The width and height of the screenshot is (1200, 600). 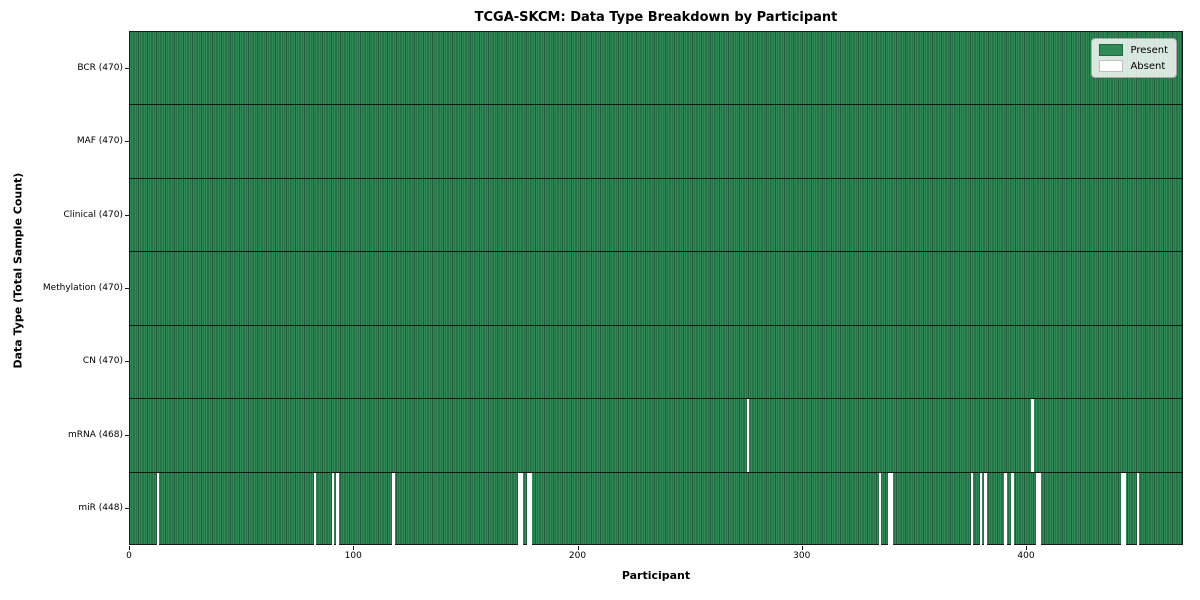 I want to click on heatmap-row-methylation, so click(x=656, y=289).